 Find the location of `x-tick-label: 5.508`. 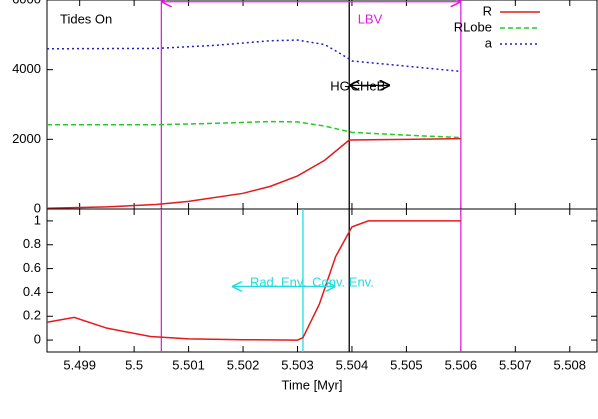

x-tick-label: 5.508 is located at coordinates (569, 364).